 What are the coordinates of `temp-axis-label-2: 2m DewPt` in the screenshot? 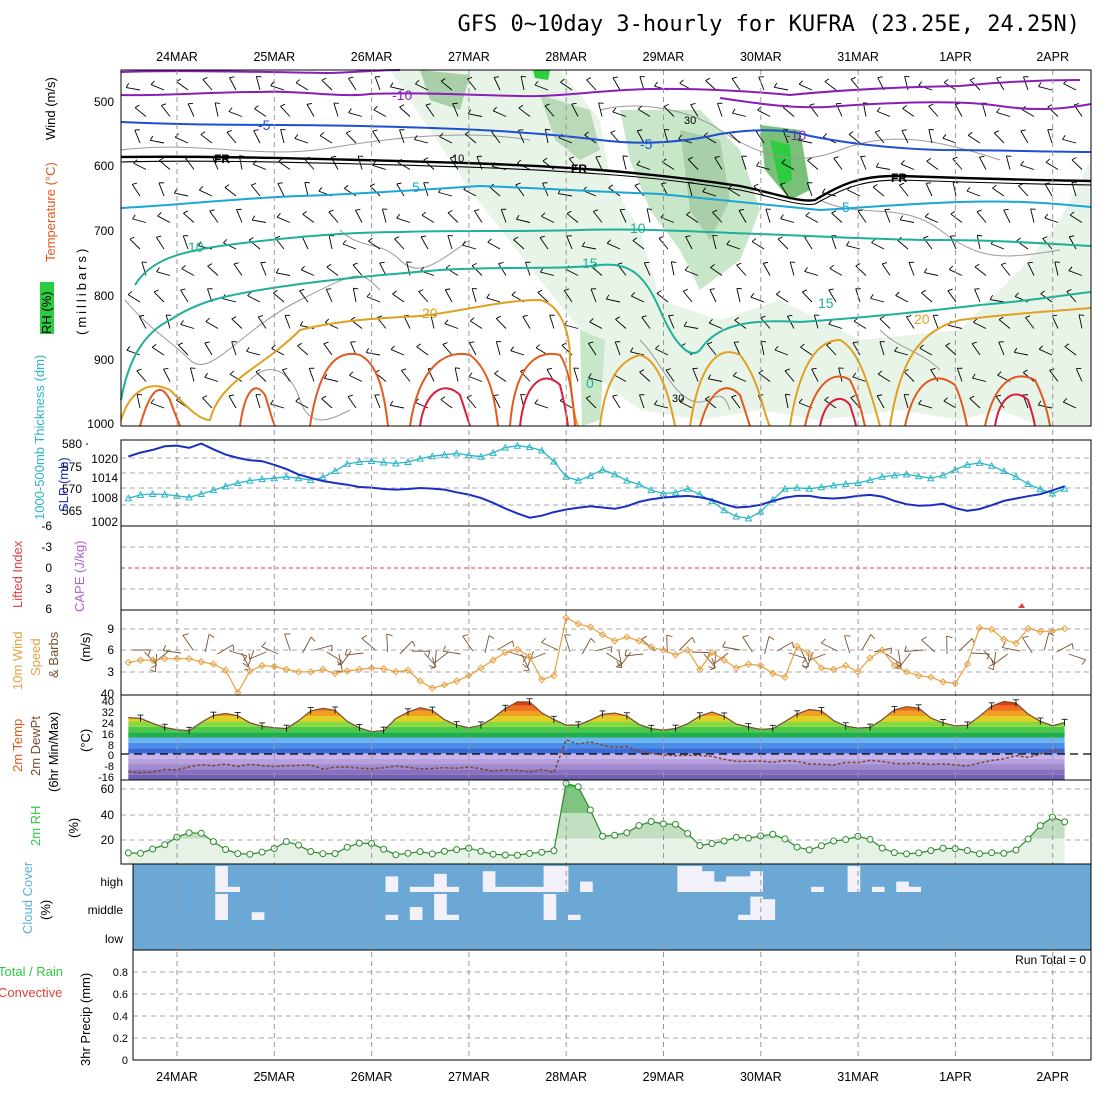 It's located at (35, 746).